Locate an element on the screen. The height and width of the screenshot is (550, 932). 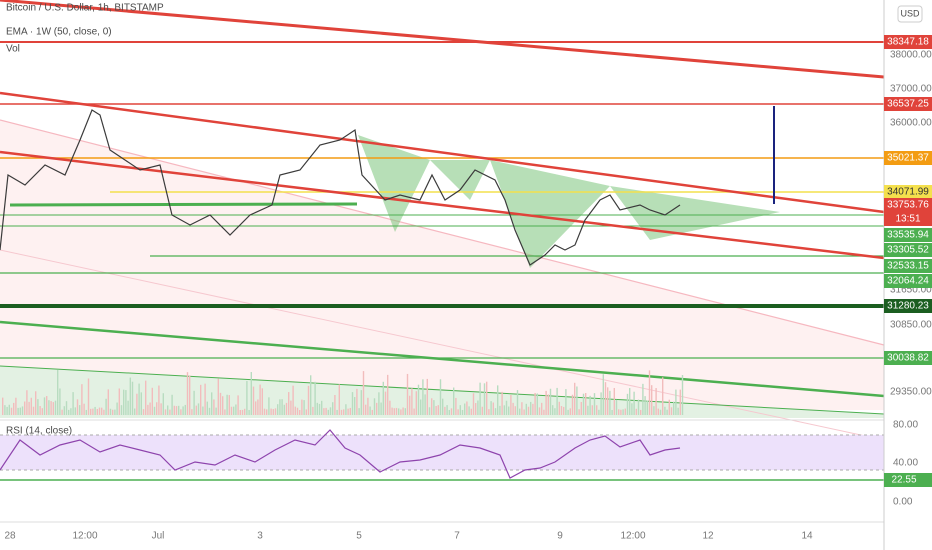
price-tag: 38347.18 is located at coordinates (908, 42).